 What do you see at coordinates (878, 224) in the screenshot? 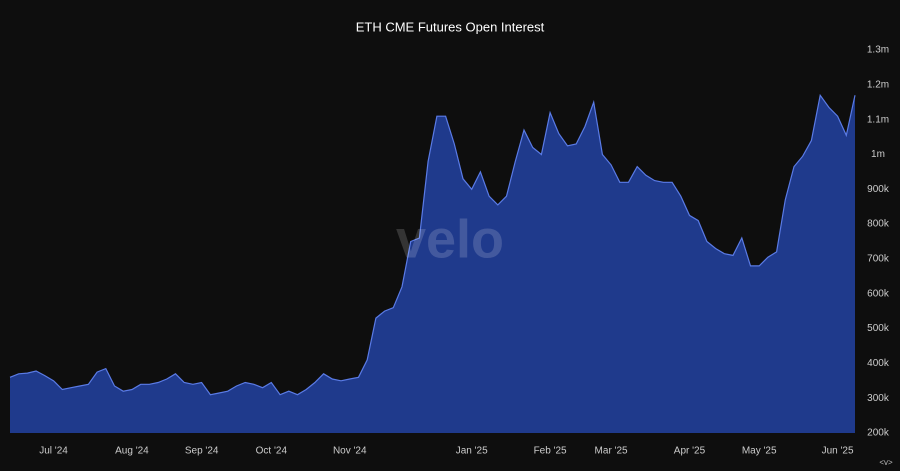
I see `y-tick-label: 800k` at bounding box center [878, 224].